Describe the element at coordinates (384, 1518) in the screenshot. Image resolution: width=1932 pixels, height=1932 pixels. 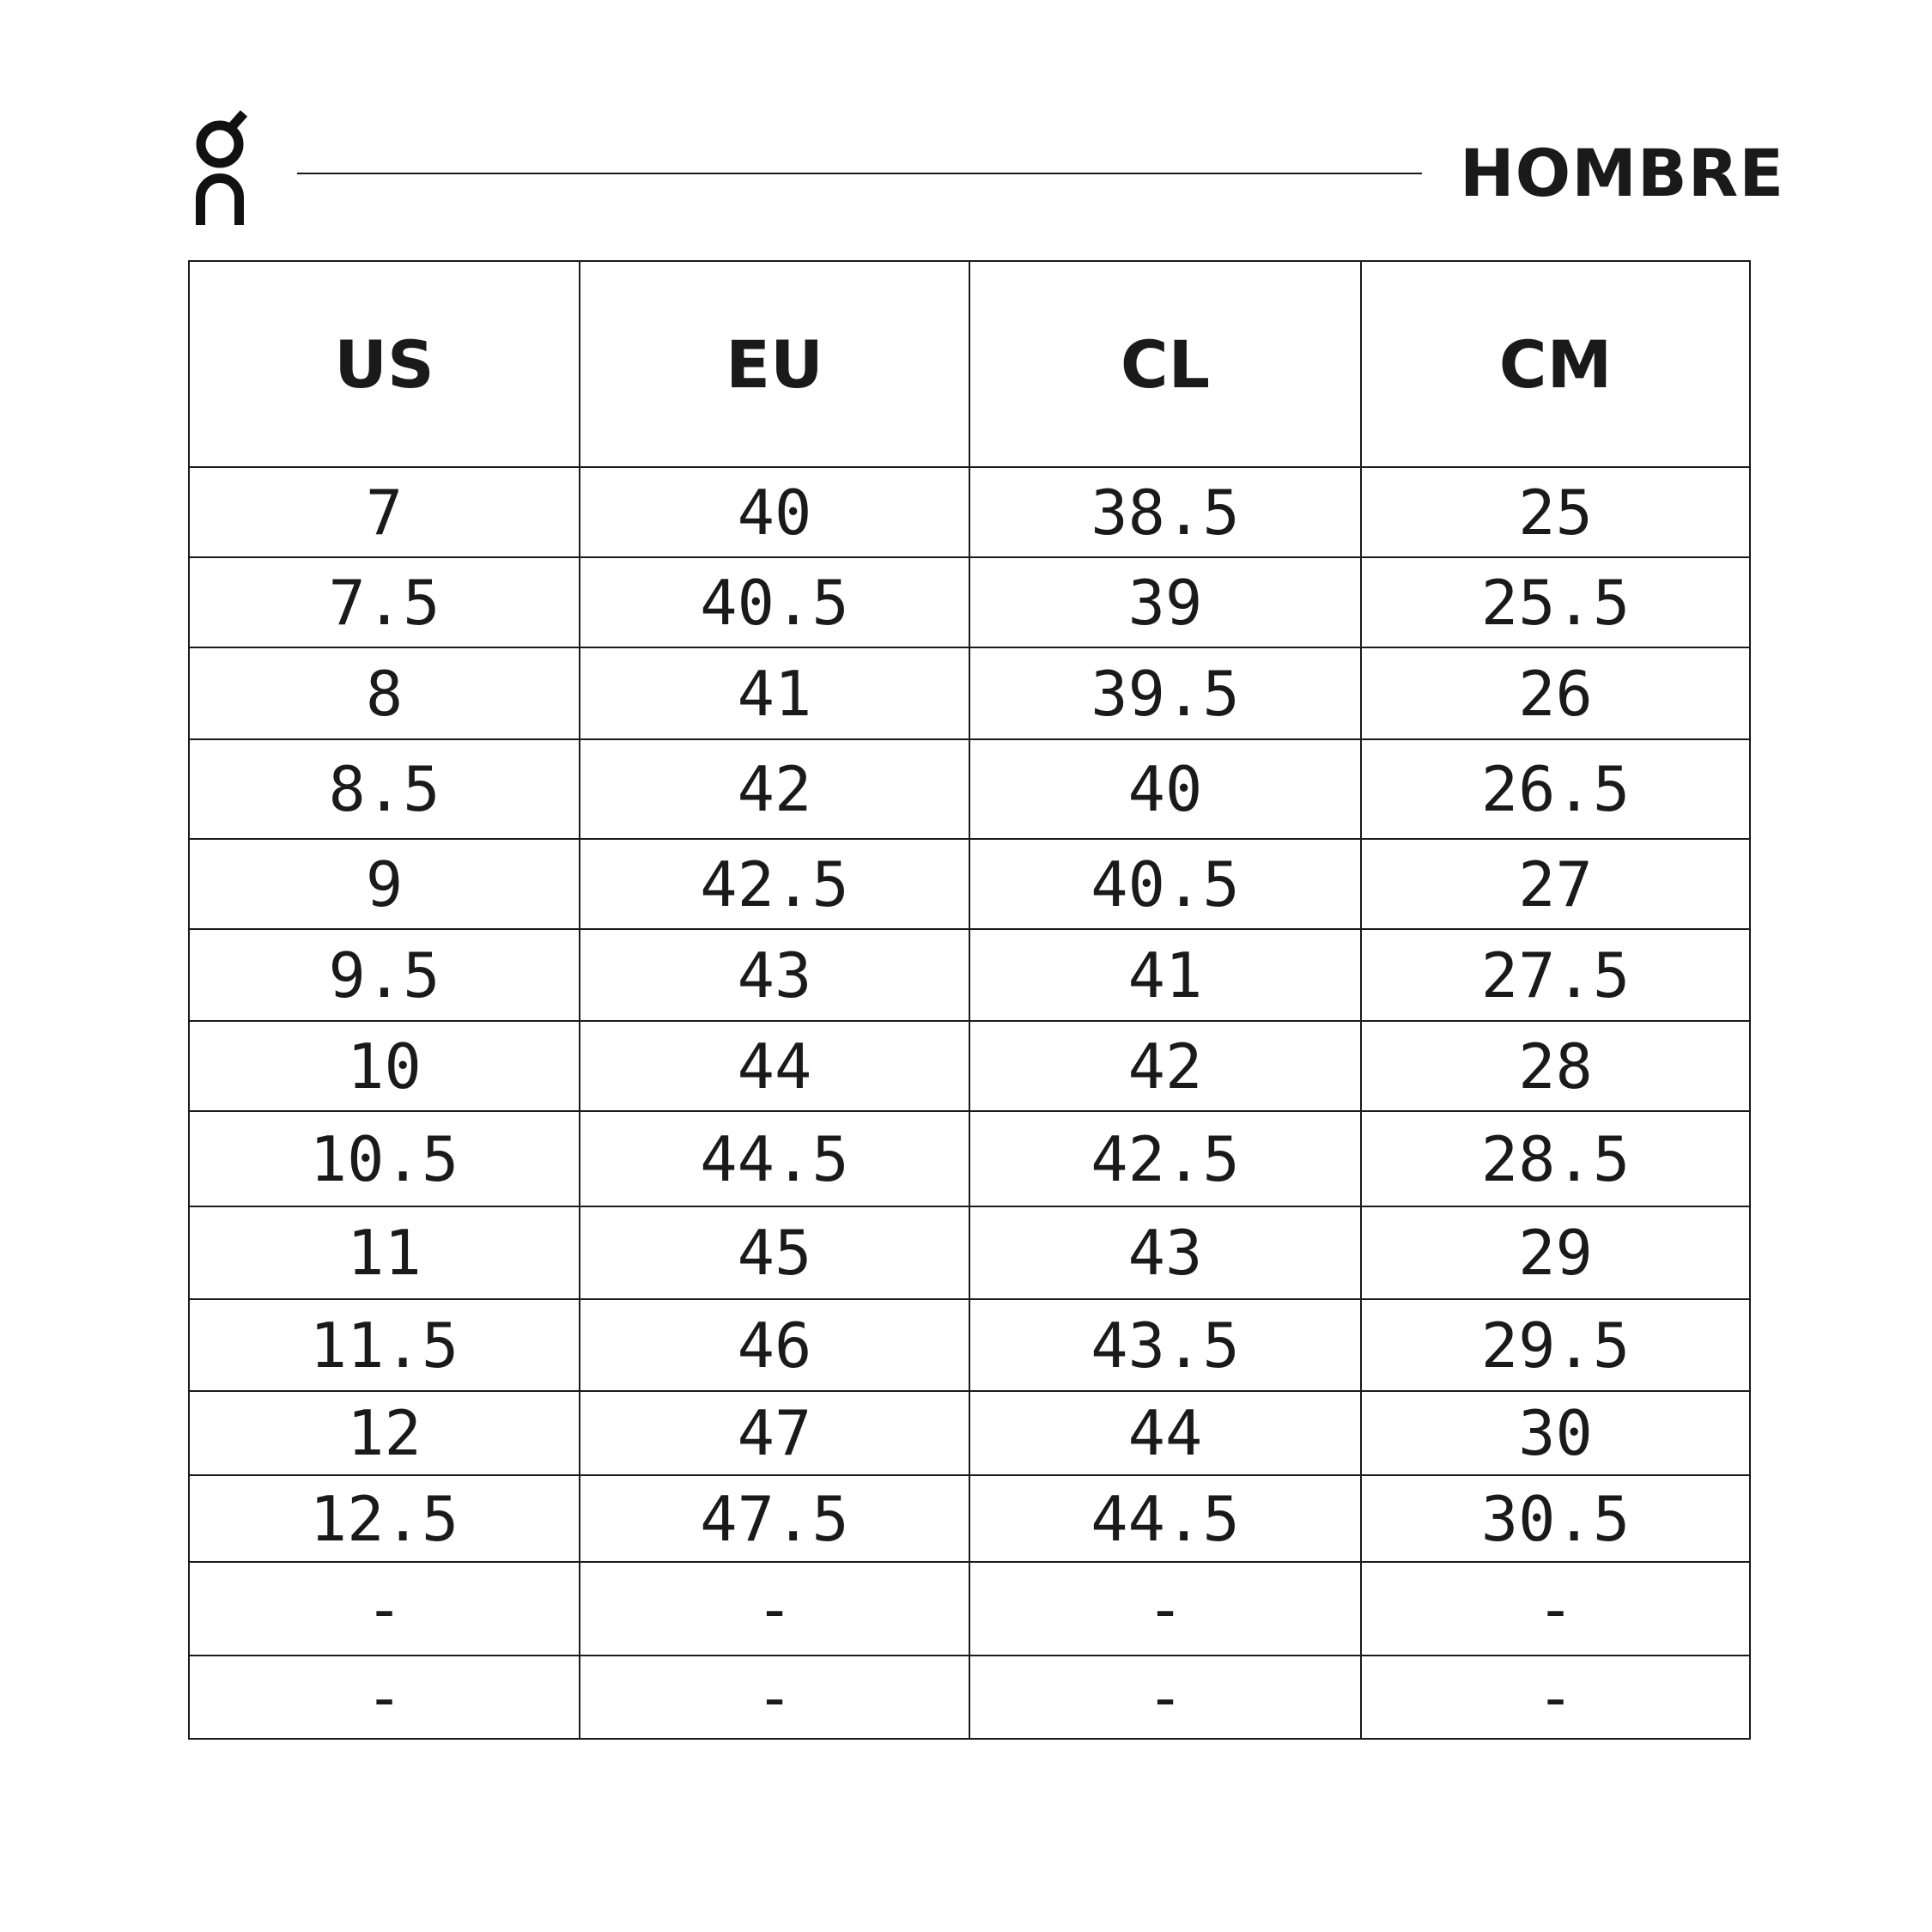
I see `table-cell: 12.5` at that location.